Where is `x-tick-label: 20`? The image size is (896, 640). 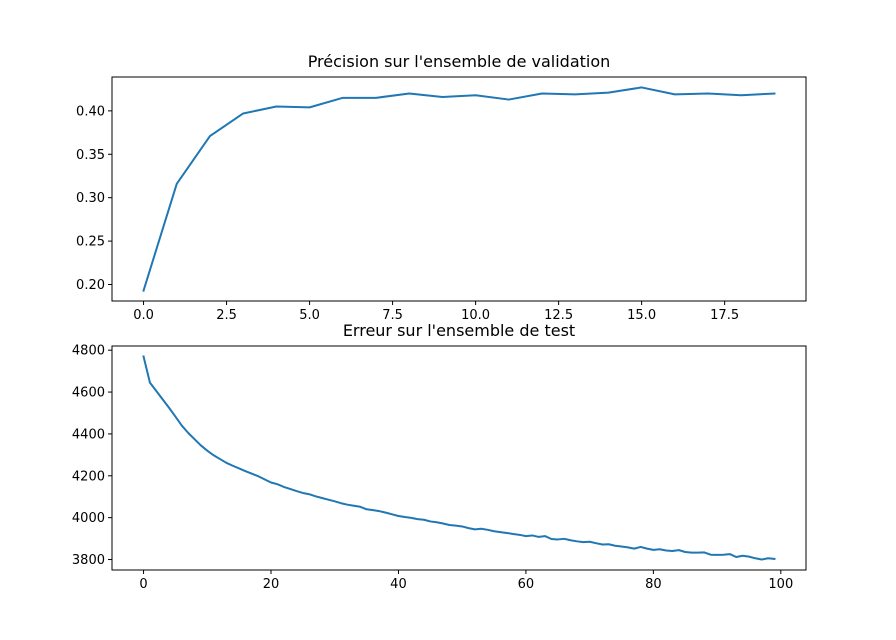
x-tick-label: 20 is located at coordinates (271, 584).